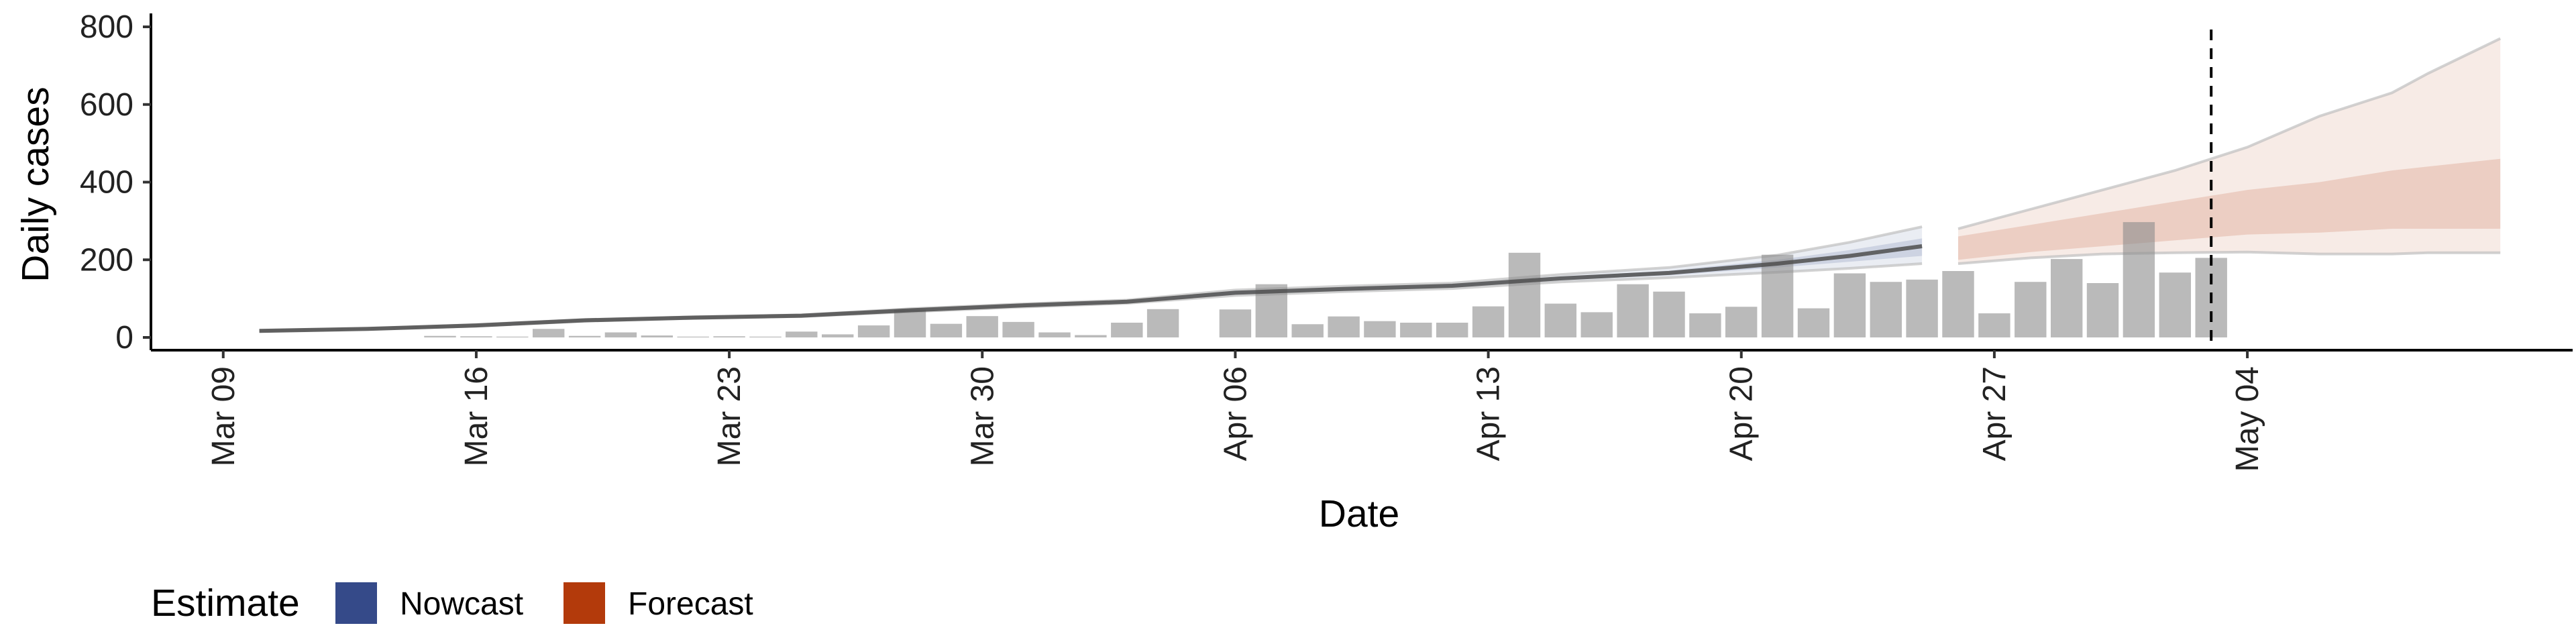 The image size is (2576, 644). Describe the element at coordinates (124, 338) in the screenshot. I see `y-tick-label: 0` at that location.